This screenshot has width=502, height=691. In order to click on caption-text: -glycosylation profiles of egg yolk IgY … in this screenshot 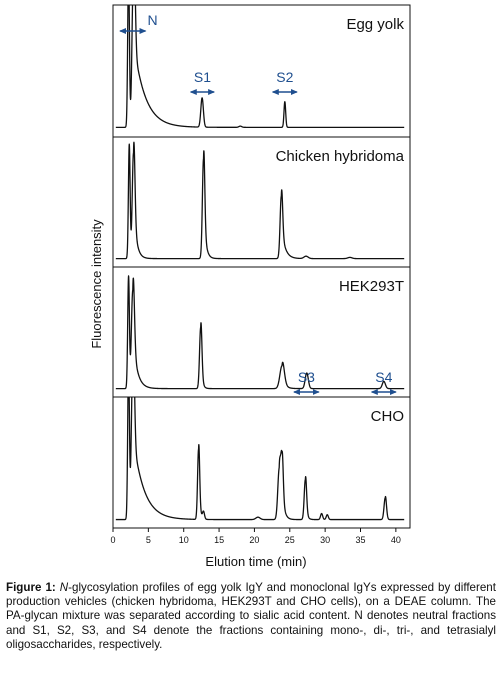, I will do `click(251, 616)`.